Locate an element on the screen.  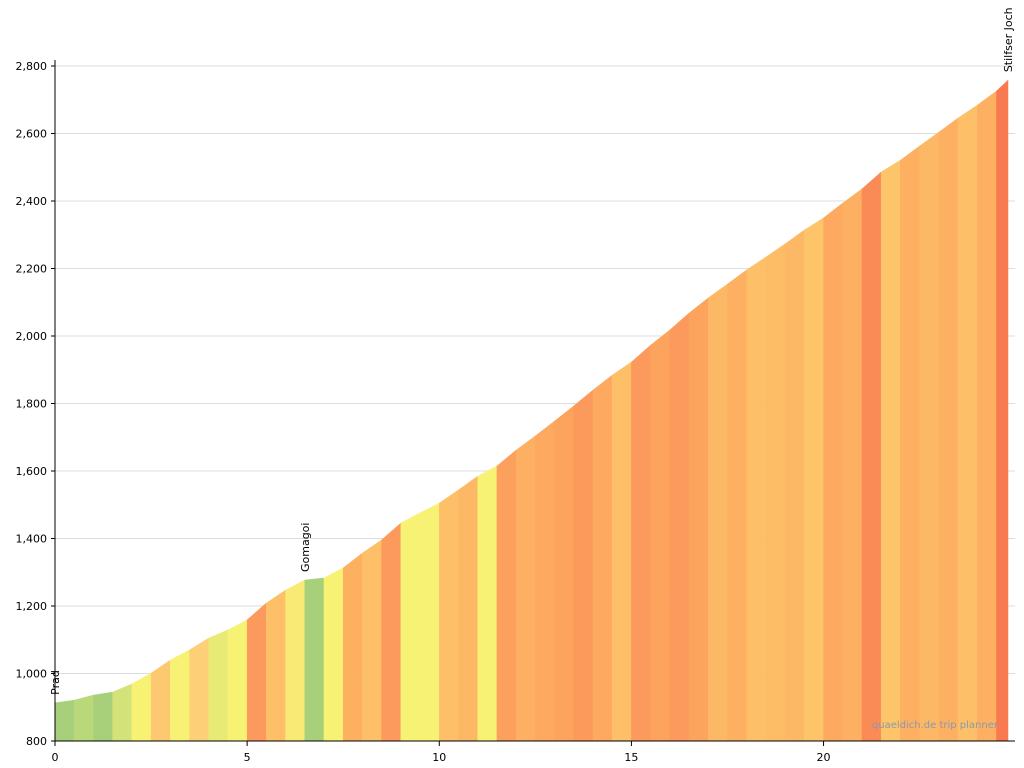
x-tick-label: 10 is located at coordinates (439, 757).